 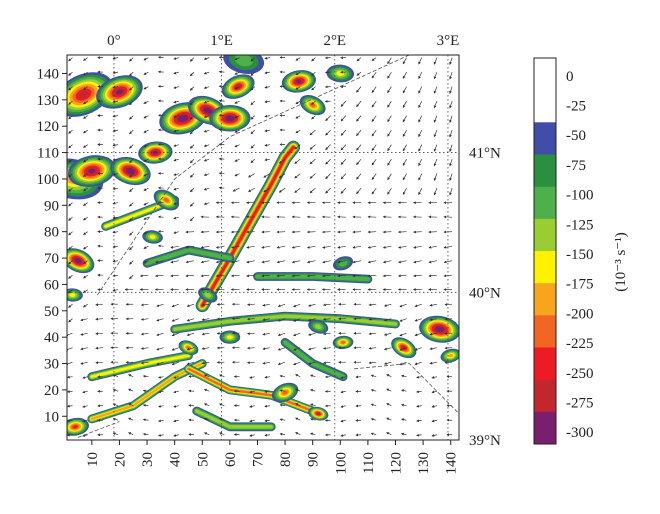 What do you see at coordinates (114, 41) in the screenshot?
I see `longitude-label: 0°` at bounding box center [114, 41].